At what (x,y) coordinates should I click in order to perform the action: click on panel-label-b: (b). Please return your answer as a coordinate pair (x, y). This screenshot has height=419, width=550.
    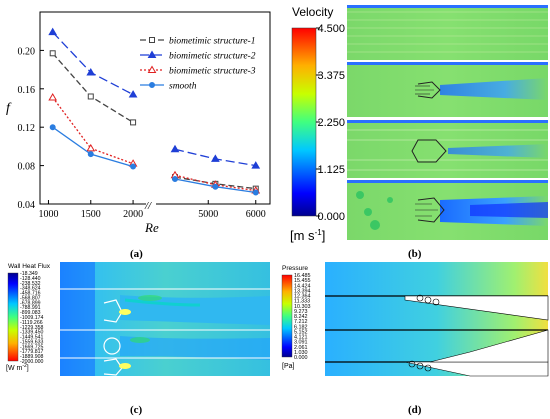
    Looking at the image, I should click on (415, 254).